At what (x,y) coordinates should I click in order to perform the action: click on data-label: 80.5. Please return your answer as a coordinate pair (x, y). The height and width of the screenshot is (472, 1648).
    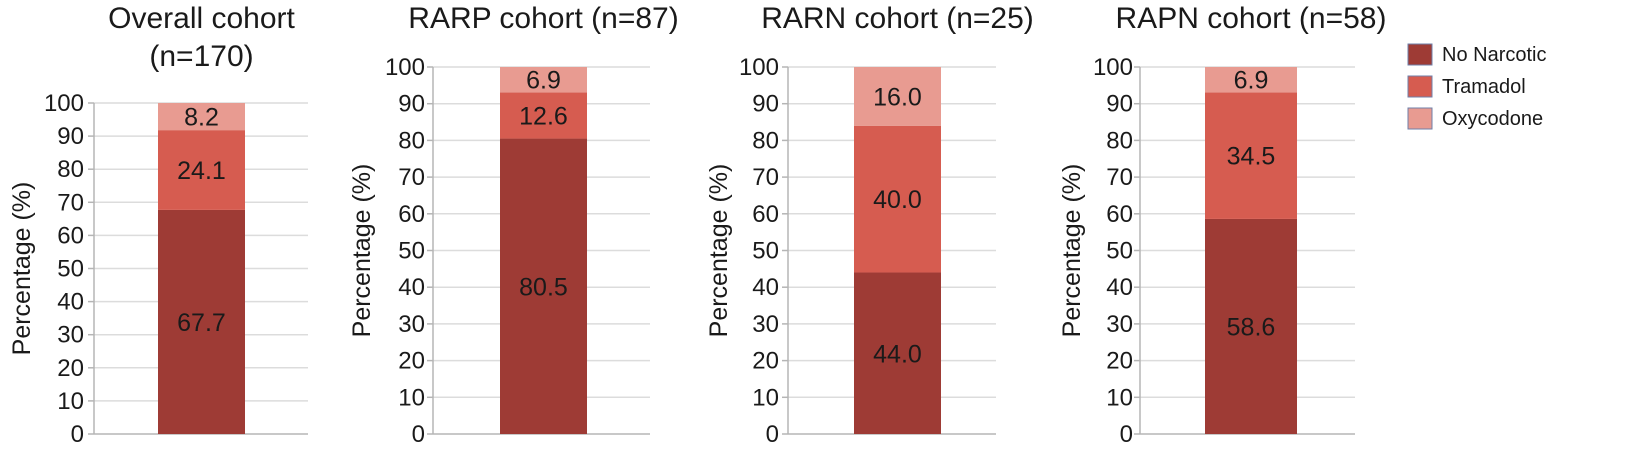
    Looking at the image, I should click on (543, 287).